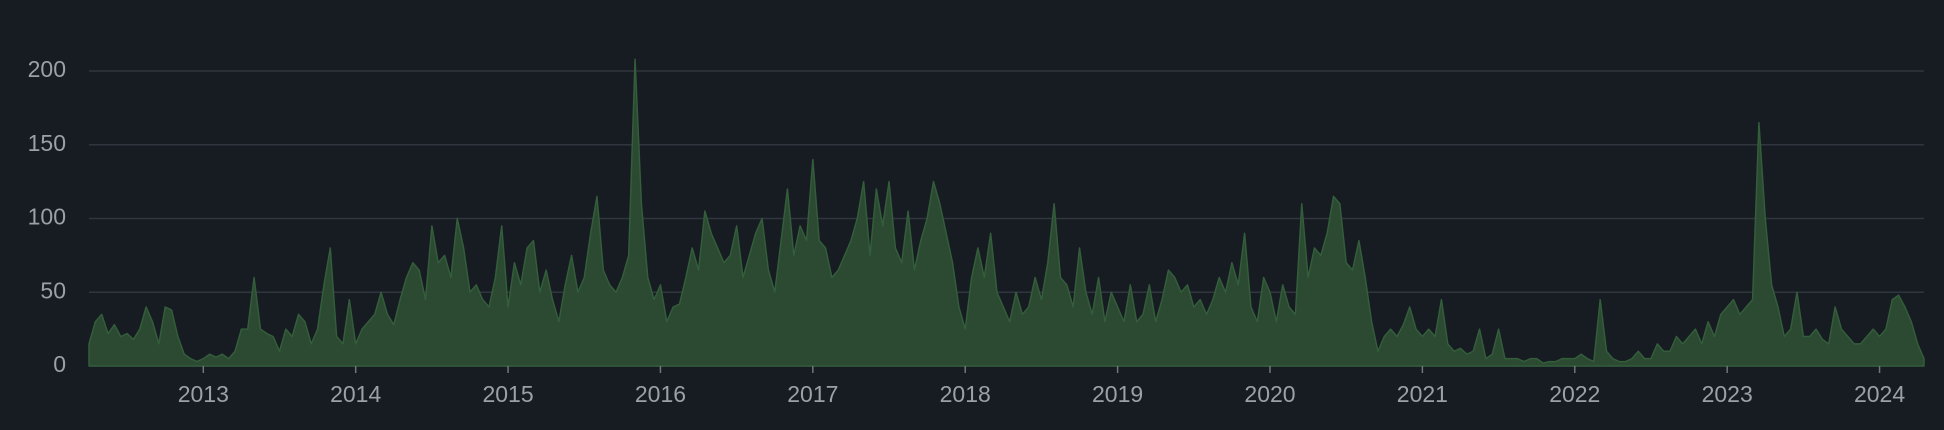  Describe the element at coordinates (1879, 394) in the screenshot. I see `x-tick-label: 2024` at that location.